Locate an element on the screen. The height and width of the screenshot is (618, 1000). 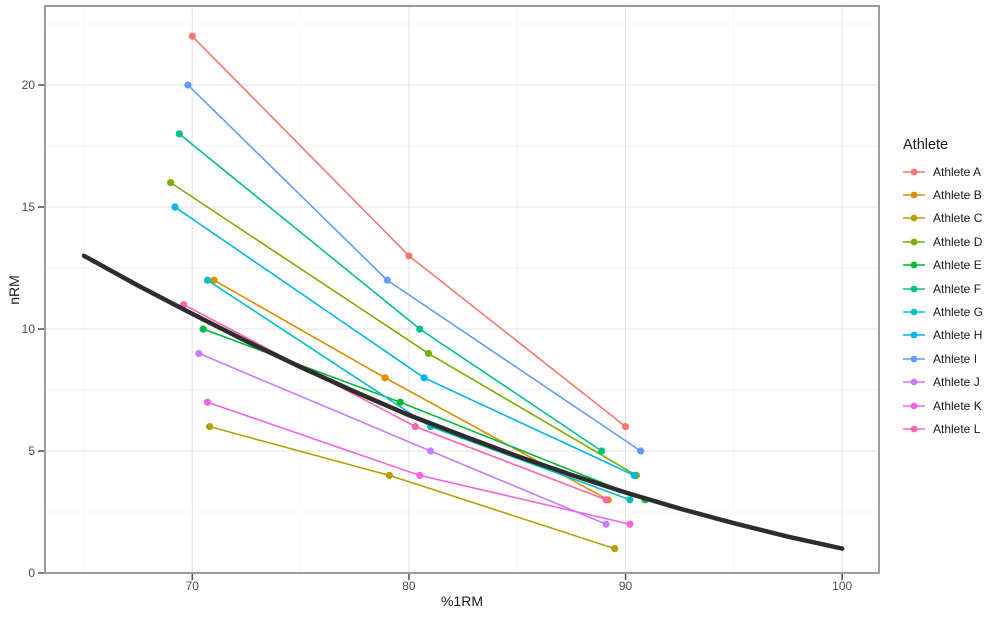
y-tick-label: 0 is located at coordinates (31, 573).